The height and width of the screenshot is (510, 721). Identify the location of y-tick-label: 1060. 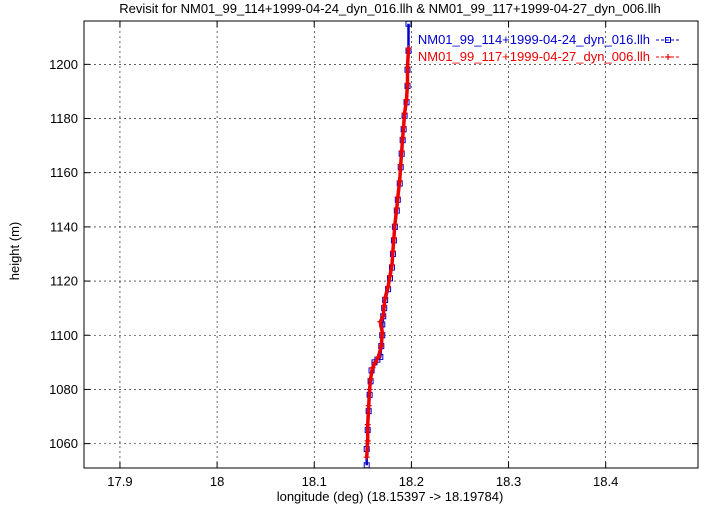
(63, 443).